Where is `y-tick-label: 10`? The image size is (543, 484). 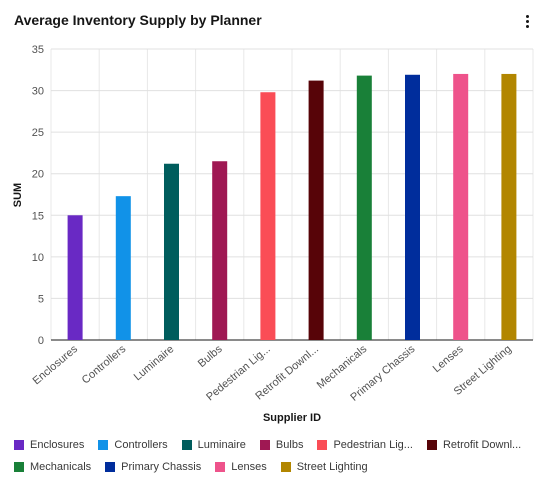 y-tick-label: 10 is located at coordinates (38, 258).